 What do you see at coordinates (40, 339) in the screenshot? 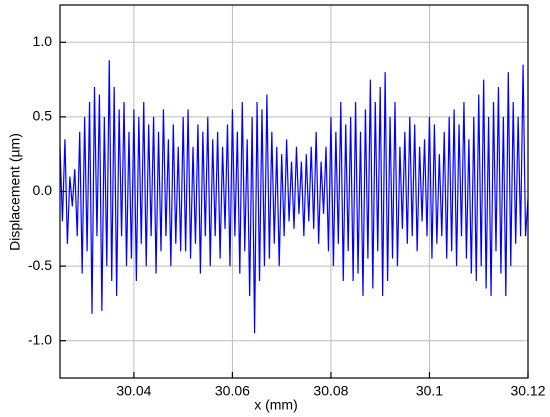
I see `y-tick-label: -1.0` at bounding box center [40, 339].